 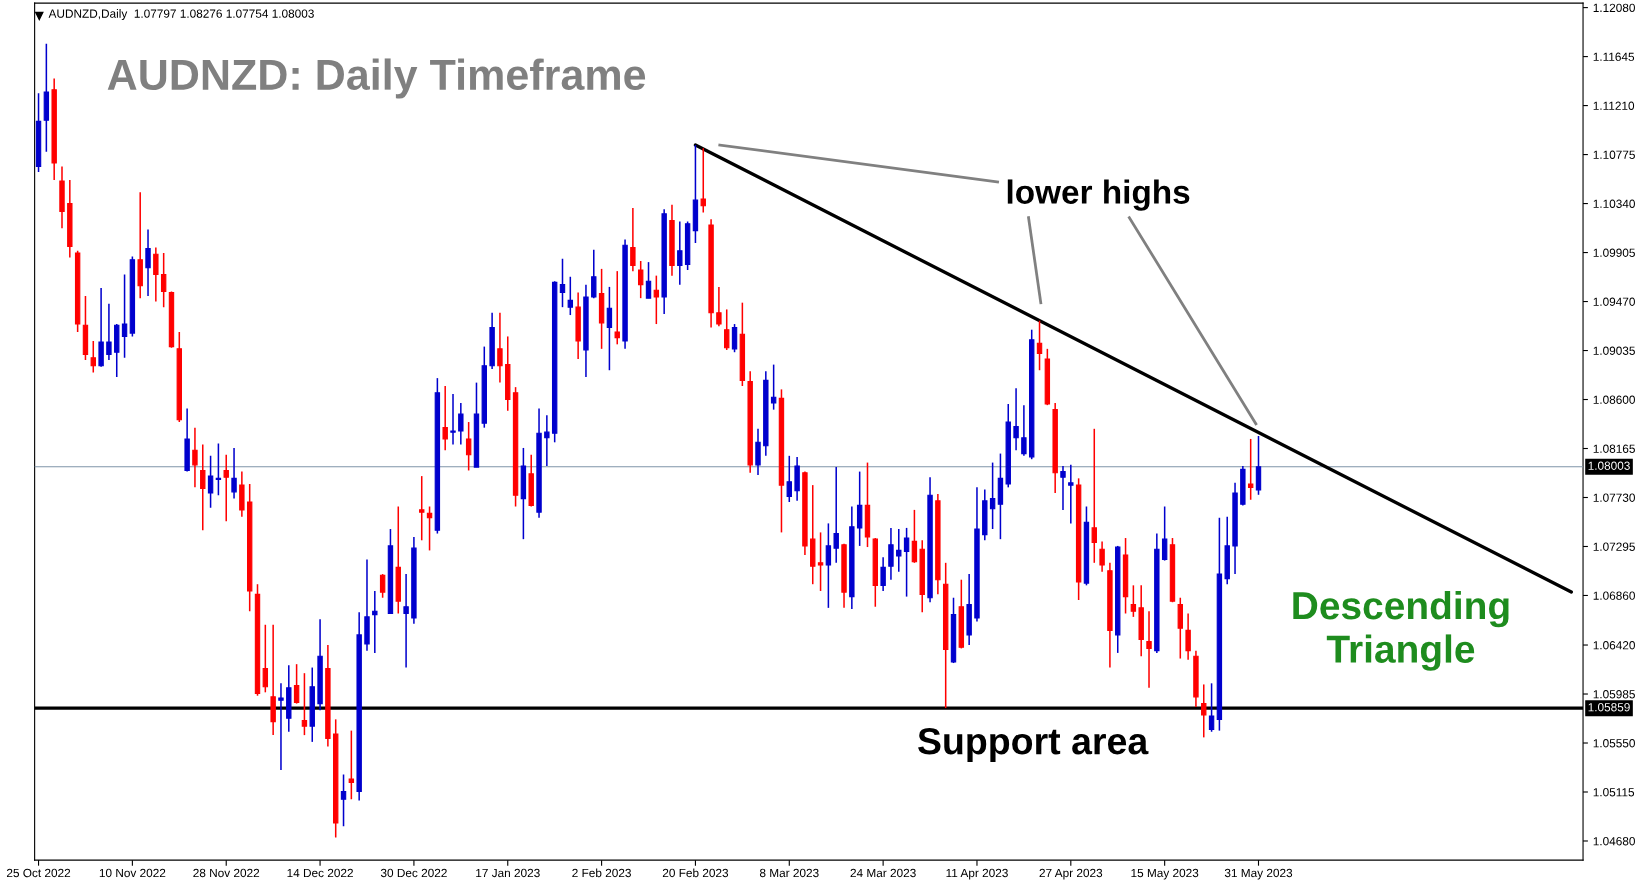 I want to click on y-tick-label: 1.06420, so click(x=1614, y=645).